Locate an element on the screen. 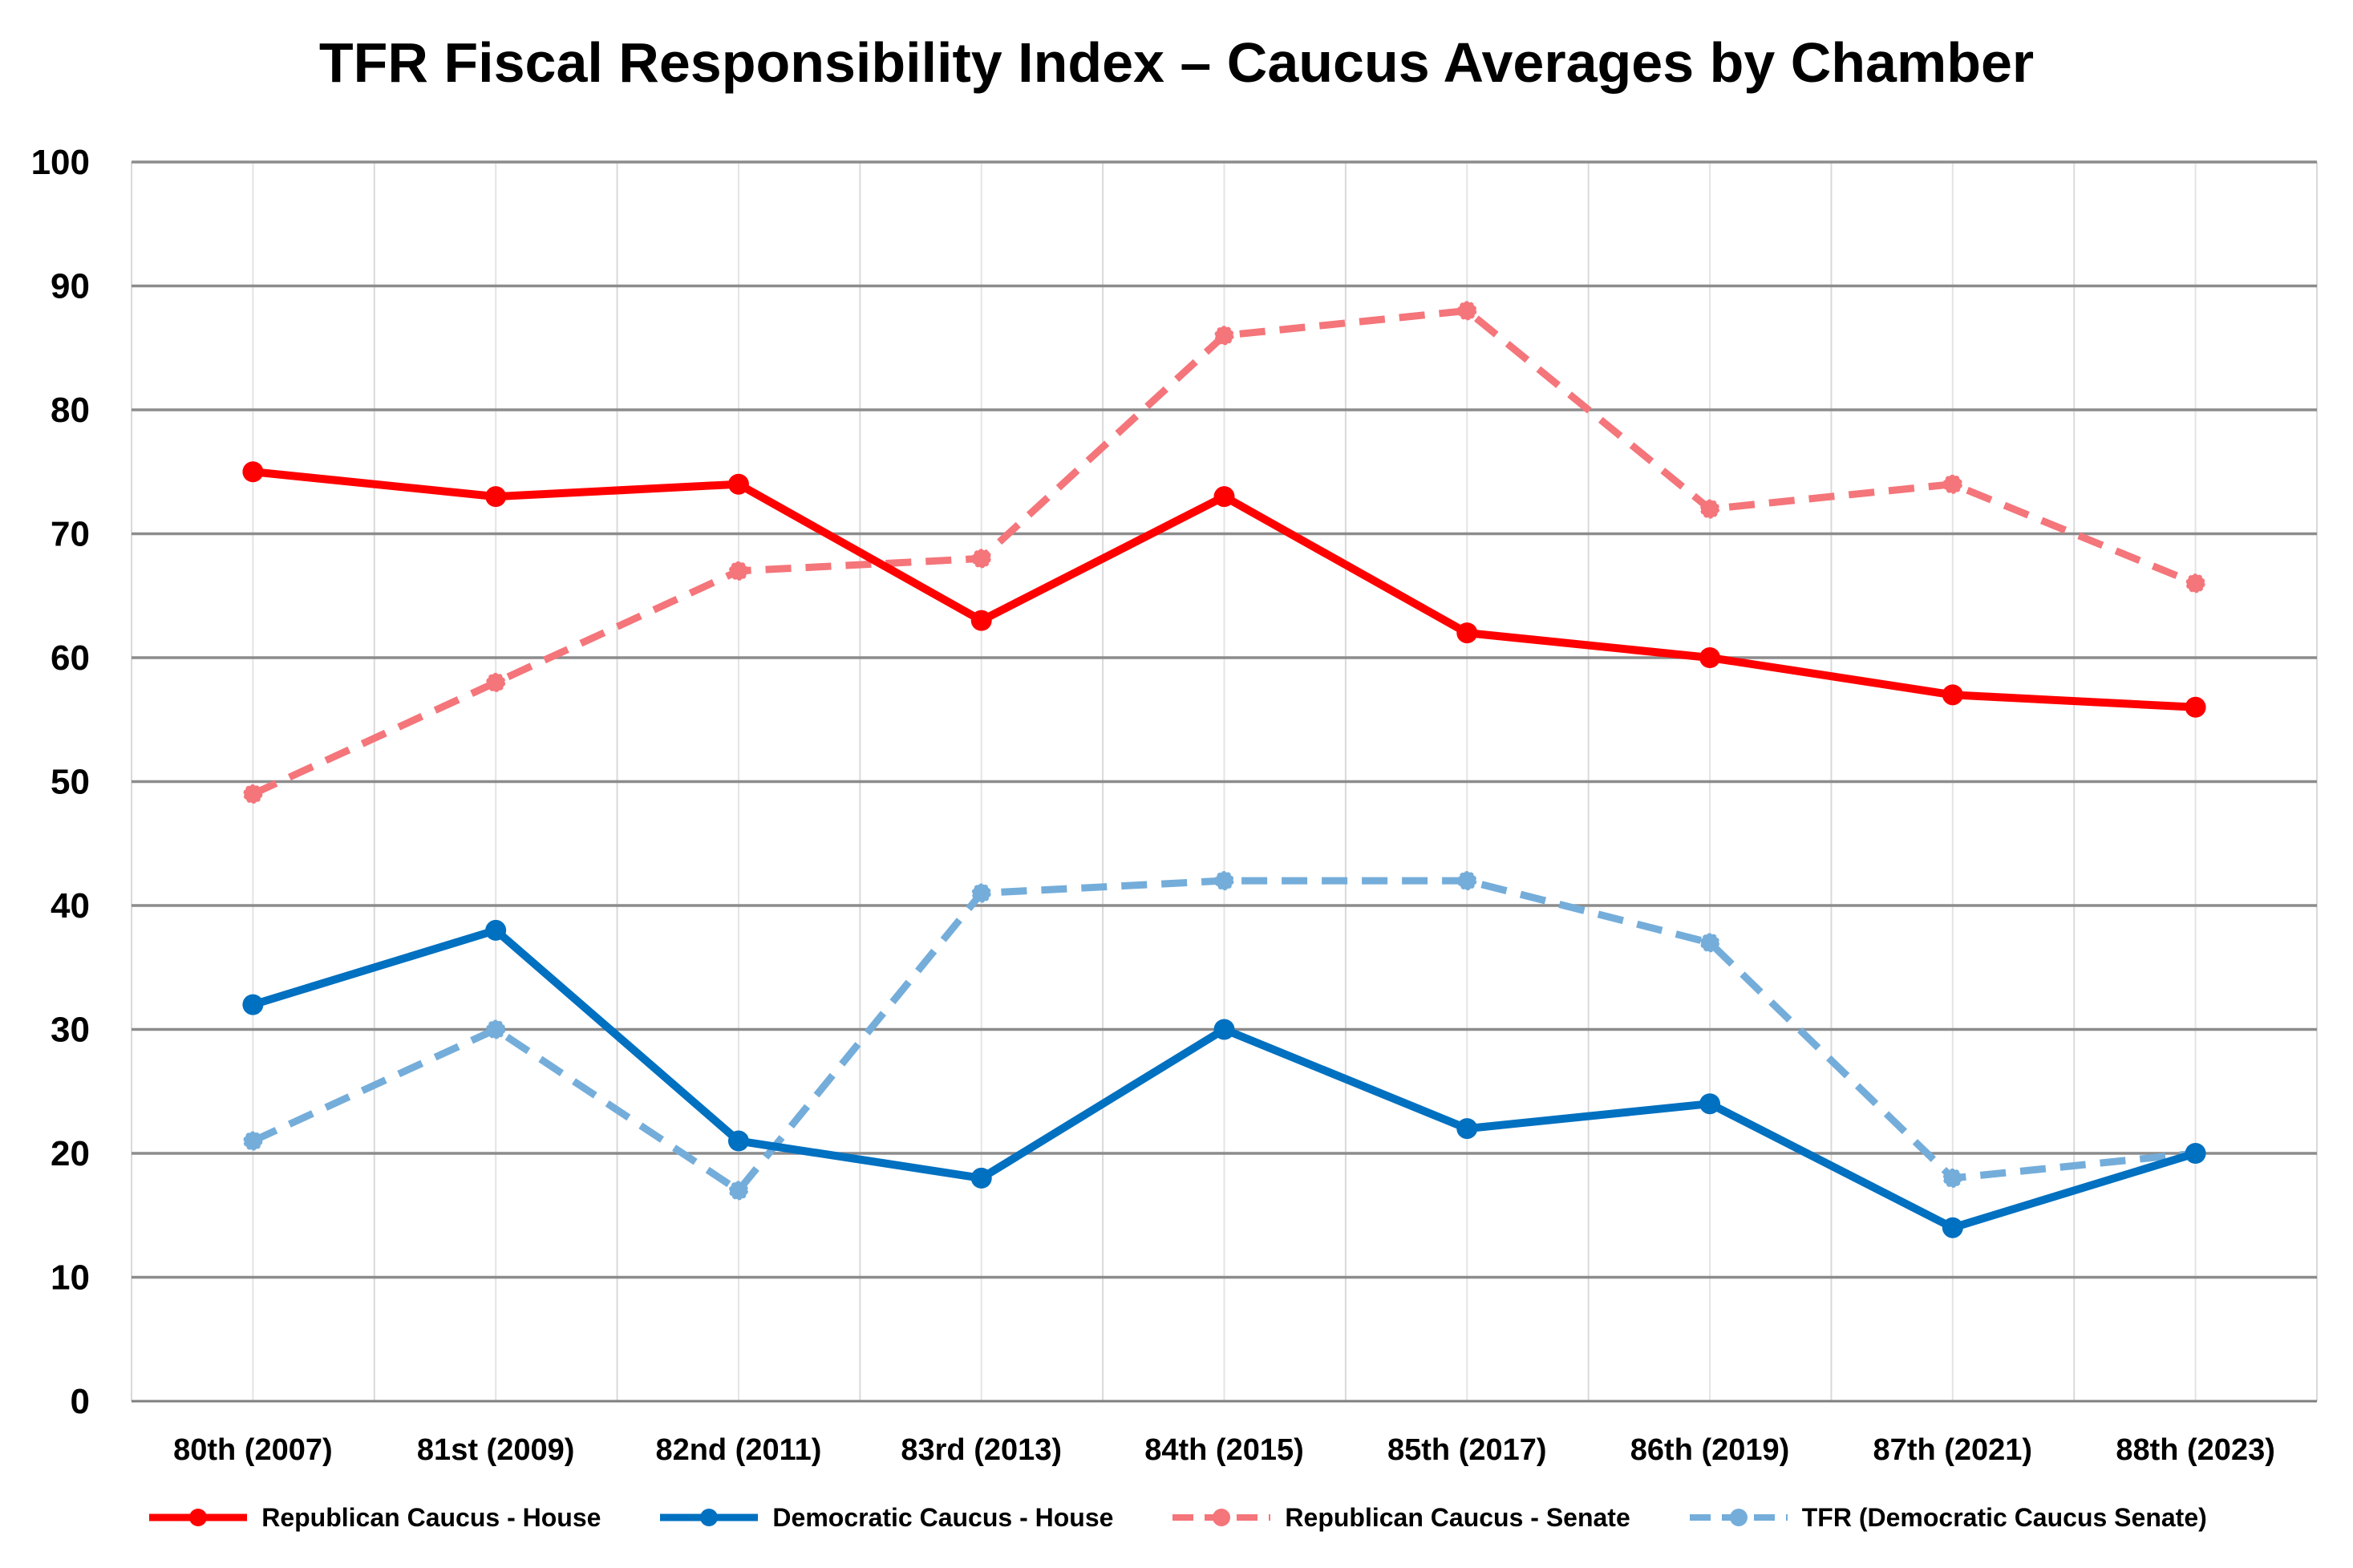 The height and width of the screenshot is (1568, 2353). y-tick-label: 50 is located at coordinates (70, 782).